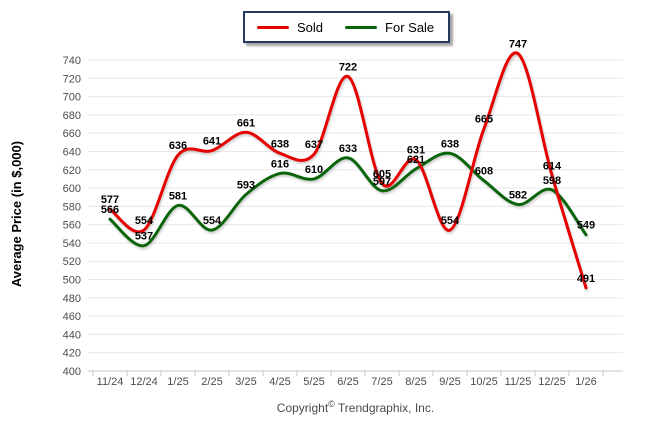 Image resolution: width=646 pixels, height=434 pixels. What do you see at coordinates (72, 299) in the screenshot?
I see `y-tick-label: 480` at bounding box center [72, 299].